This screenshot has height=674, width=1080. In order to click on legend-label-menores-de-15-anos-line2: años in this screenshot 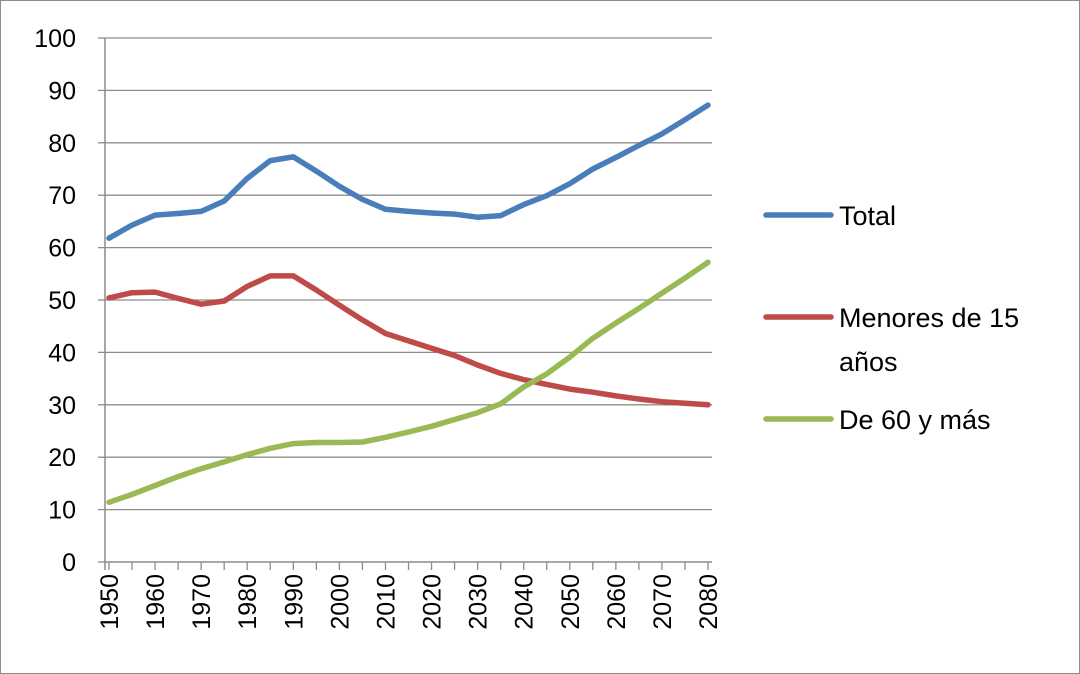, I will do `click(868, 362)`.